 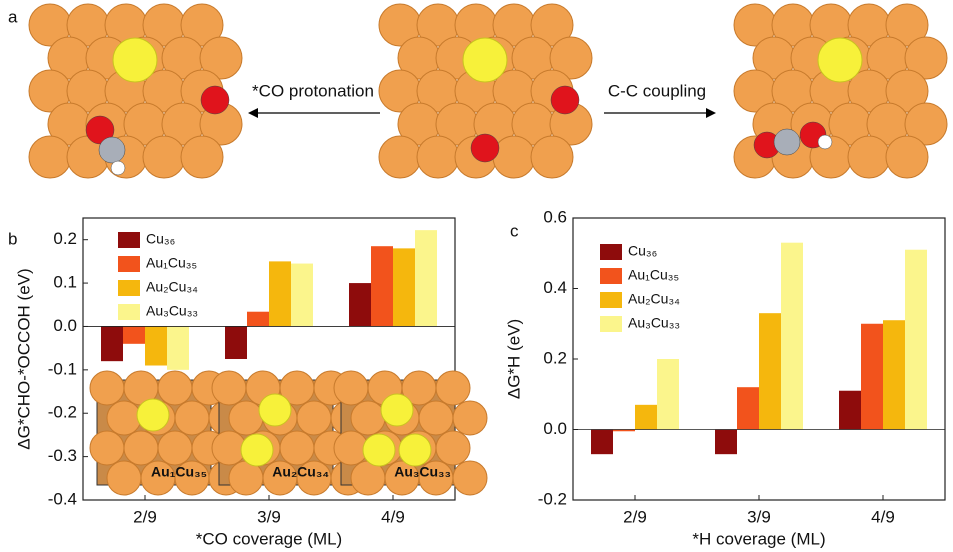 What do you see at coordinates (300, 472) in the screenshot?
I see `inset-label: Au₂Cu₃₄` at bounding box center [300, 472].